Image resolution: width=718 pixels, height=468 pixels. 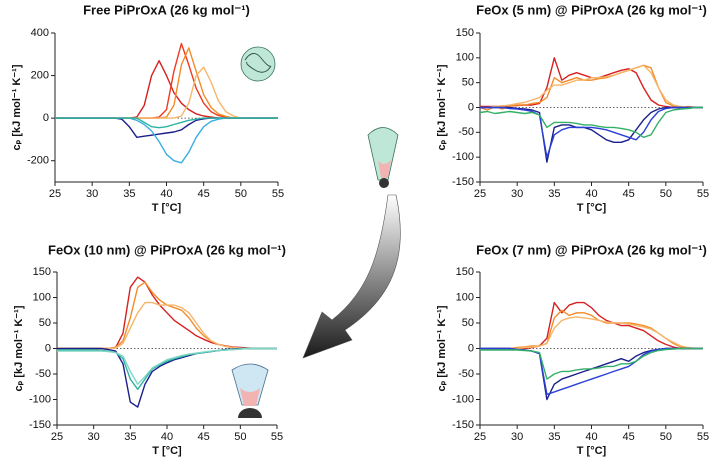 I want to click on transition-arrow, so click(x=351, y=276).